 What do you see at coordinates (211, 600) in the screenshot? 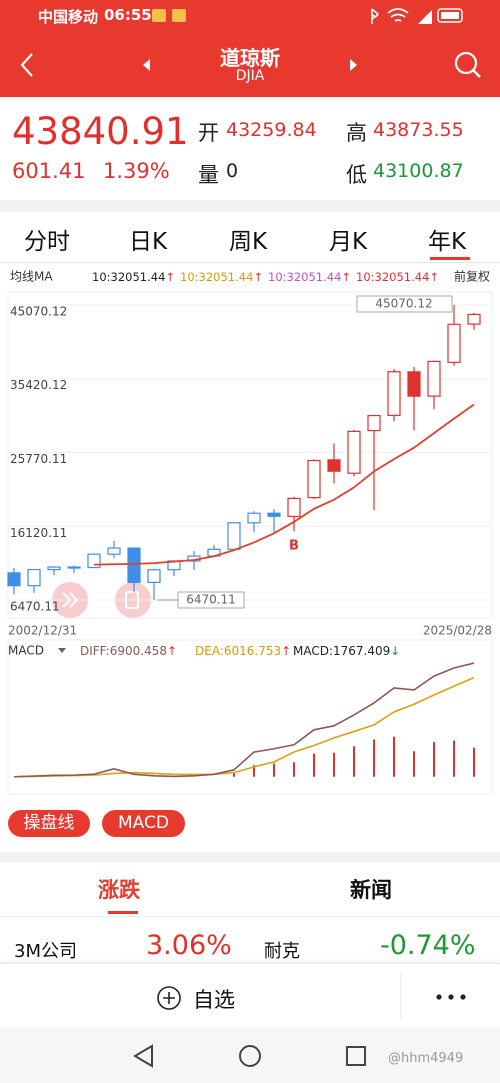
I see `low-marker: 6470.11` at bounding box center [211, 600].